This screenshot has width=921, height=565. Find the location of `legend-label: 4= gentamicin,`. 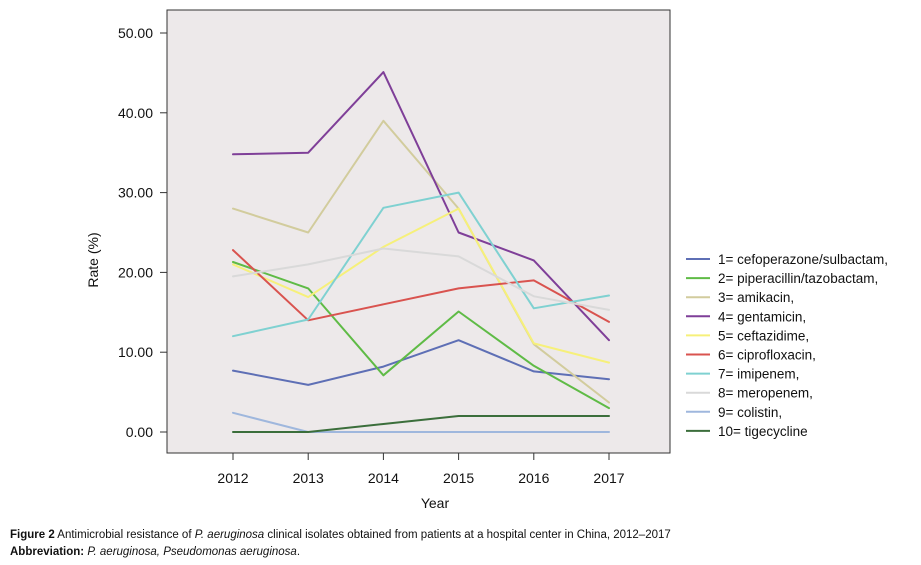

legend-label: 4= gentamicin, is located at coordinates (762, 316).